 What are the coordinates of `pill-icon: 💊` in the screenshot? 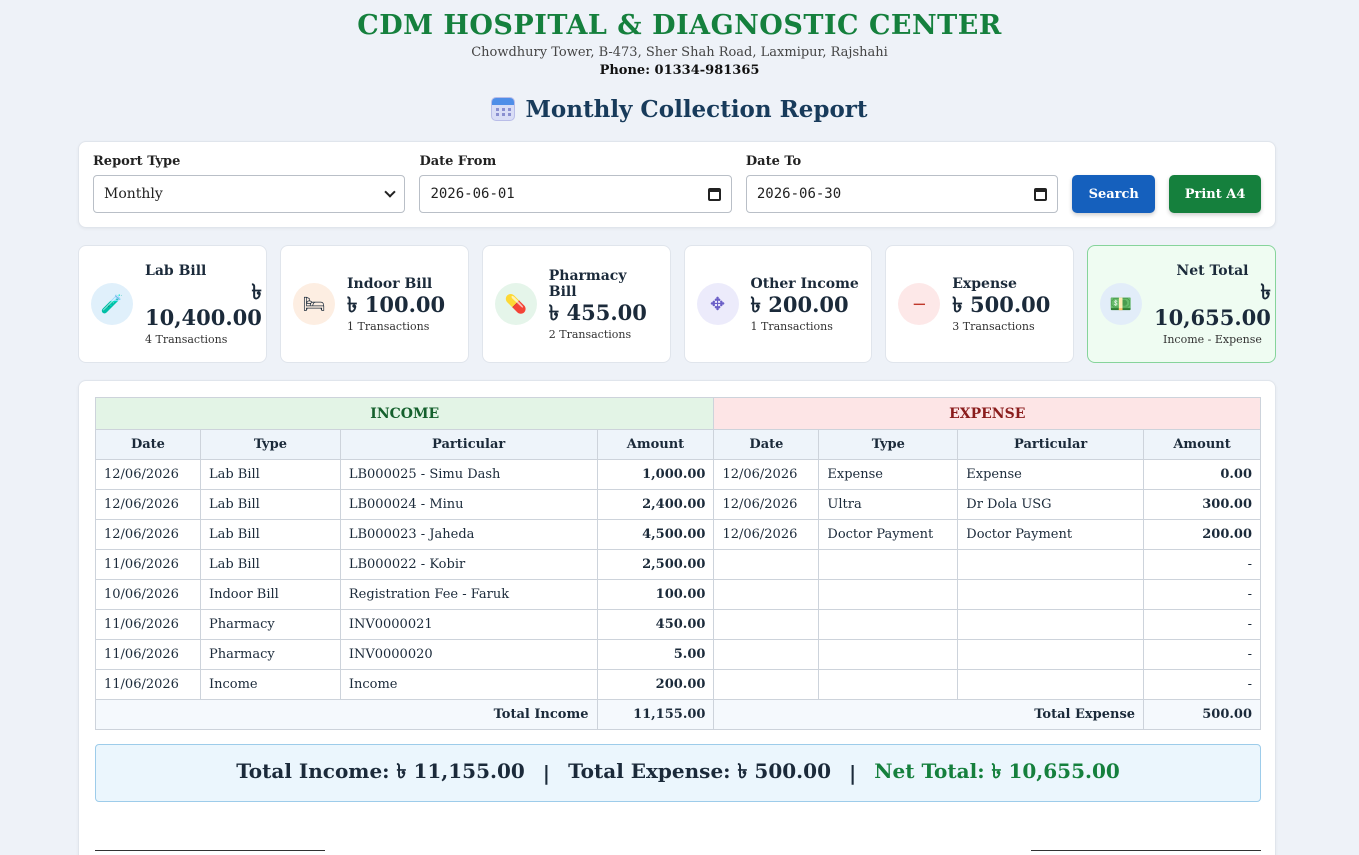 It's located at (515, 304).